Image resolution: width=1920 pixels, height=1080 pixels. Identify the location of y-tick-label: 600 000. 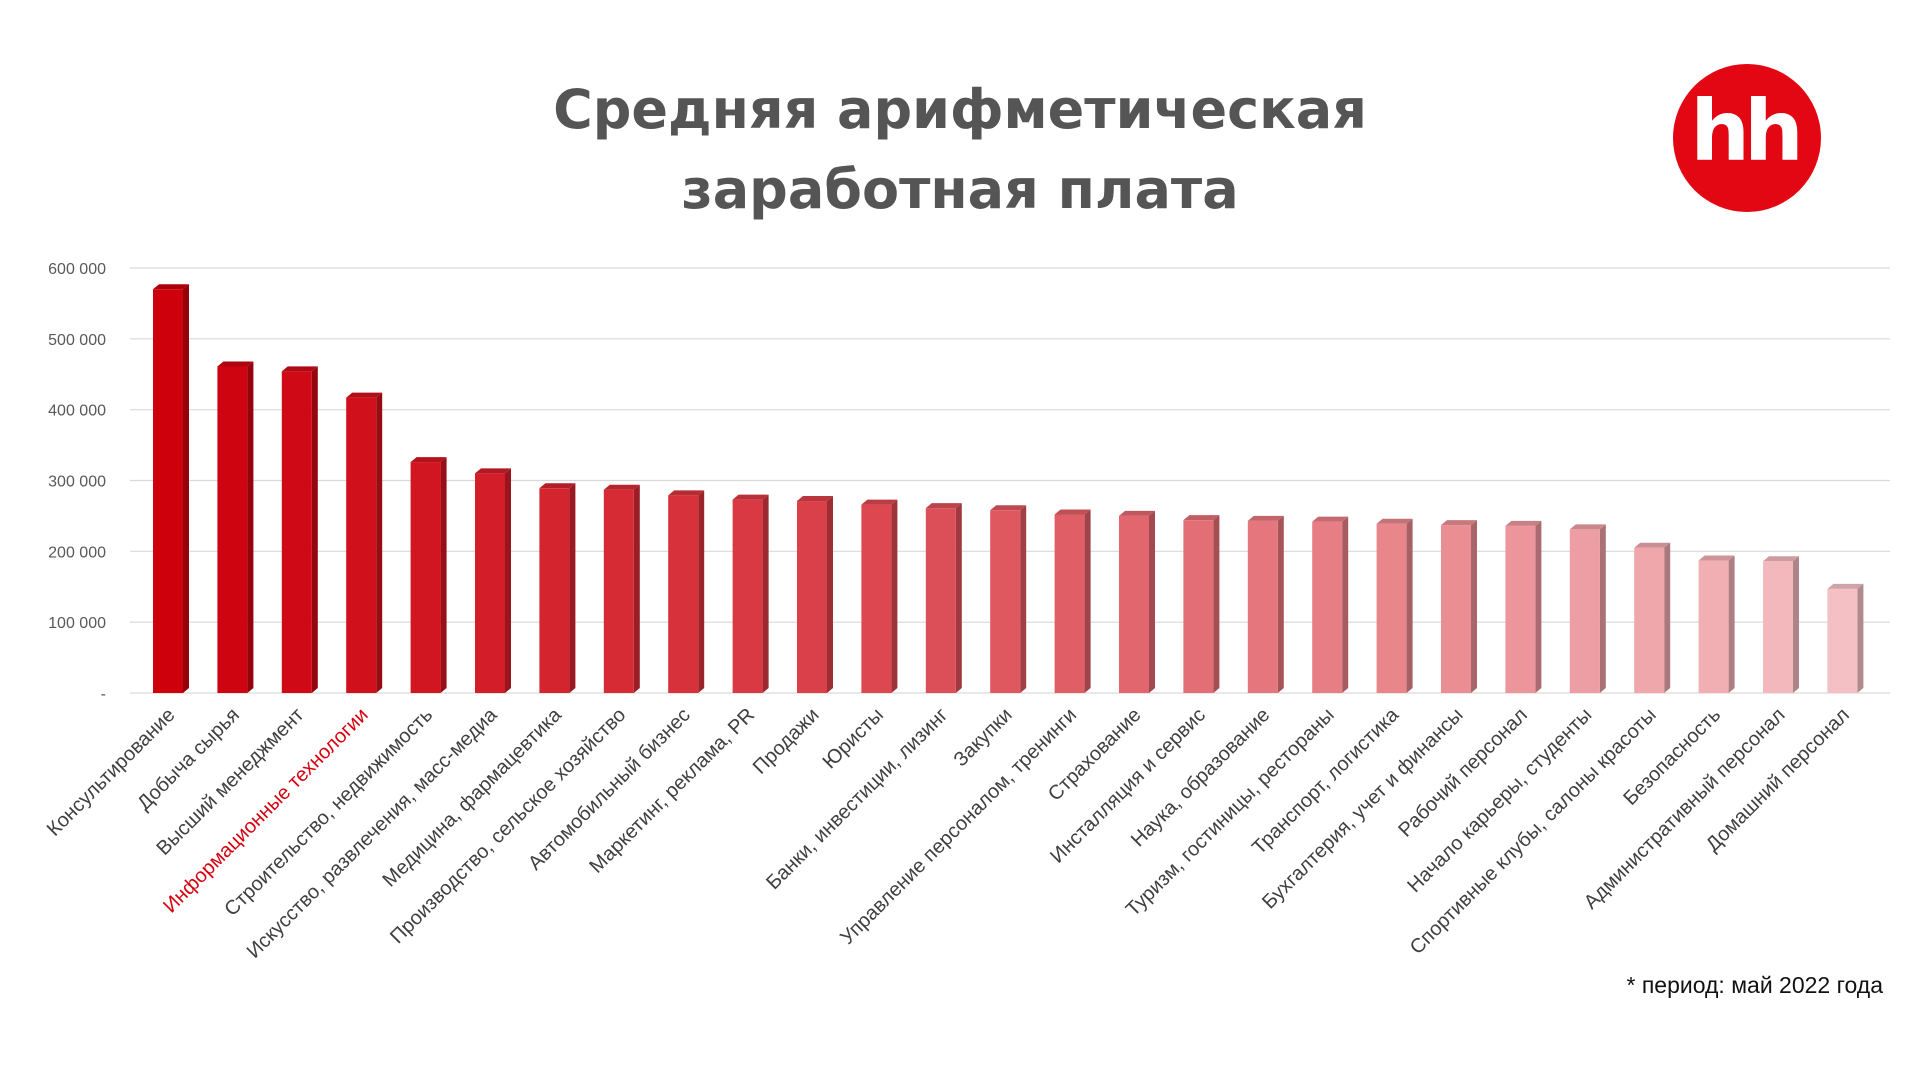
(77, 269).